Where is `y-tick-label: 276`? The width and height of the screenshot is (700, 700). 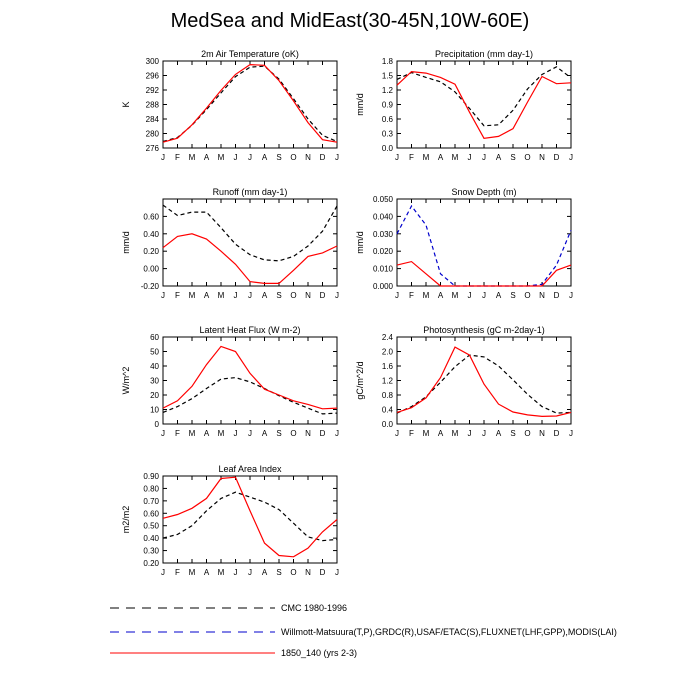
y-tick-label: 276 is located at coordinates (153, 148).